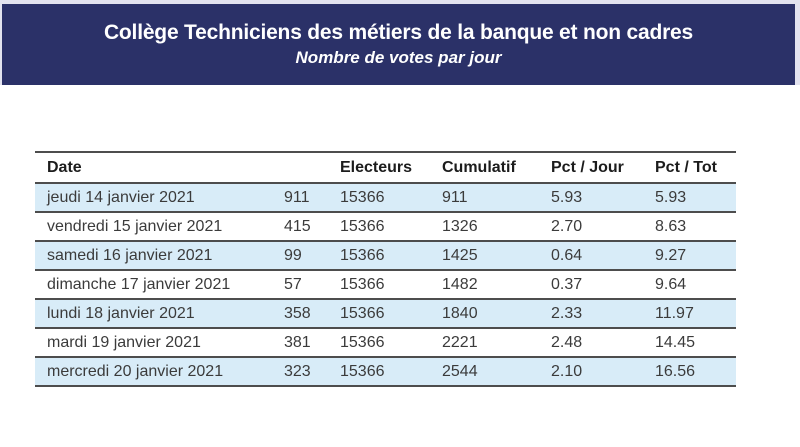 This screenshot has width=800, height=447. I want to click on column-header: Date, so click(64, 167).